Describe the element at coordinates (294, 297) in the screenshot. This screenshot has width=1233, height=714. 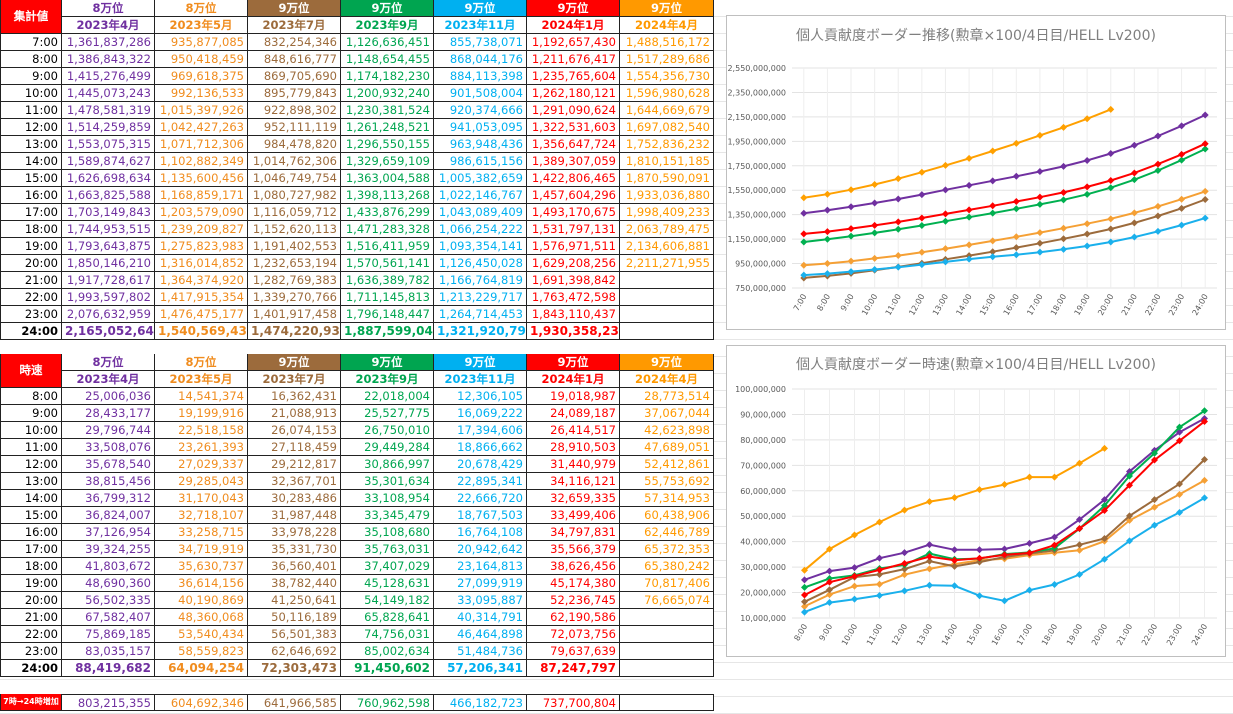
I see `value-cell: 1,339,270,766` at that location.